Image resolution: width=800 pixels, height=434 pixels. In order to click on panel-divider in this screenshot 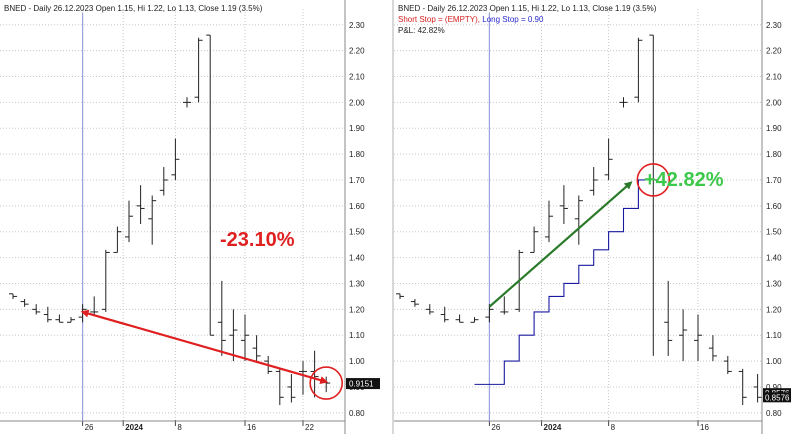, I will do `click(393, 217)`.